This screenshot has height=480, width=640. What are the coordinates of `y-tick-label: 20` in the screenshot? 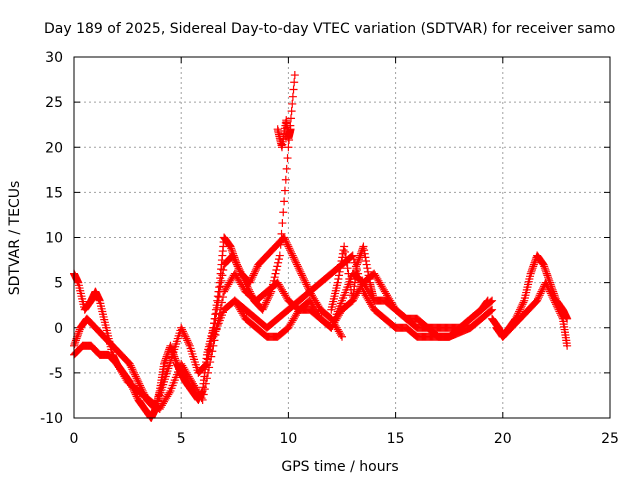 It's located at (54, 148).